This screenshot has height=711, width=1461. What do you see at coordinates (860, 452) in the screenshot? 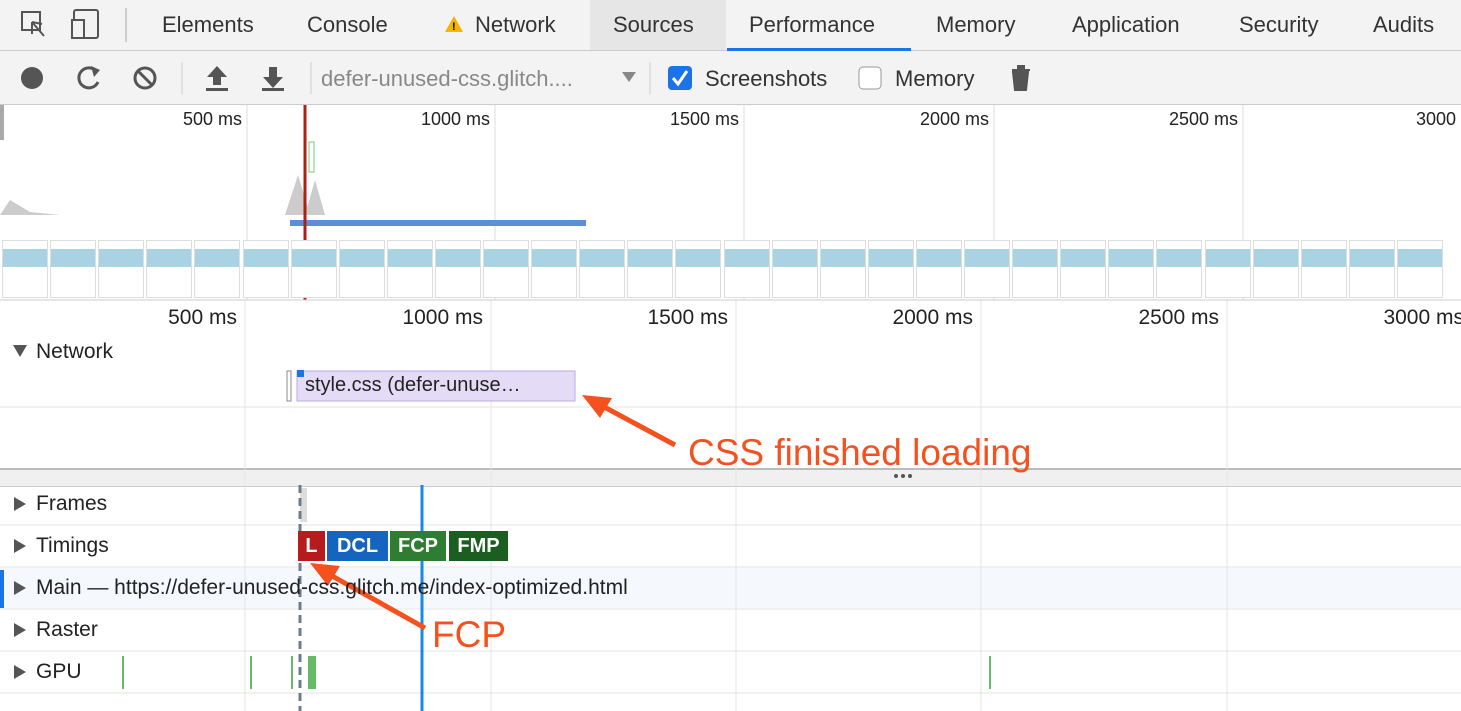
I see `annotation: CSS finished loading` at bounding box center [860, 452].